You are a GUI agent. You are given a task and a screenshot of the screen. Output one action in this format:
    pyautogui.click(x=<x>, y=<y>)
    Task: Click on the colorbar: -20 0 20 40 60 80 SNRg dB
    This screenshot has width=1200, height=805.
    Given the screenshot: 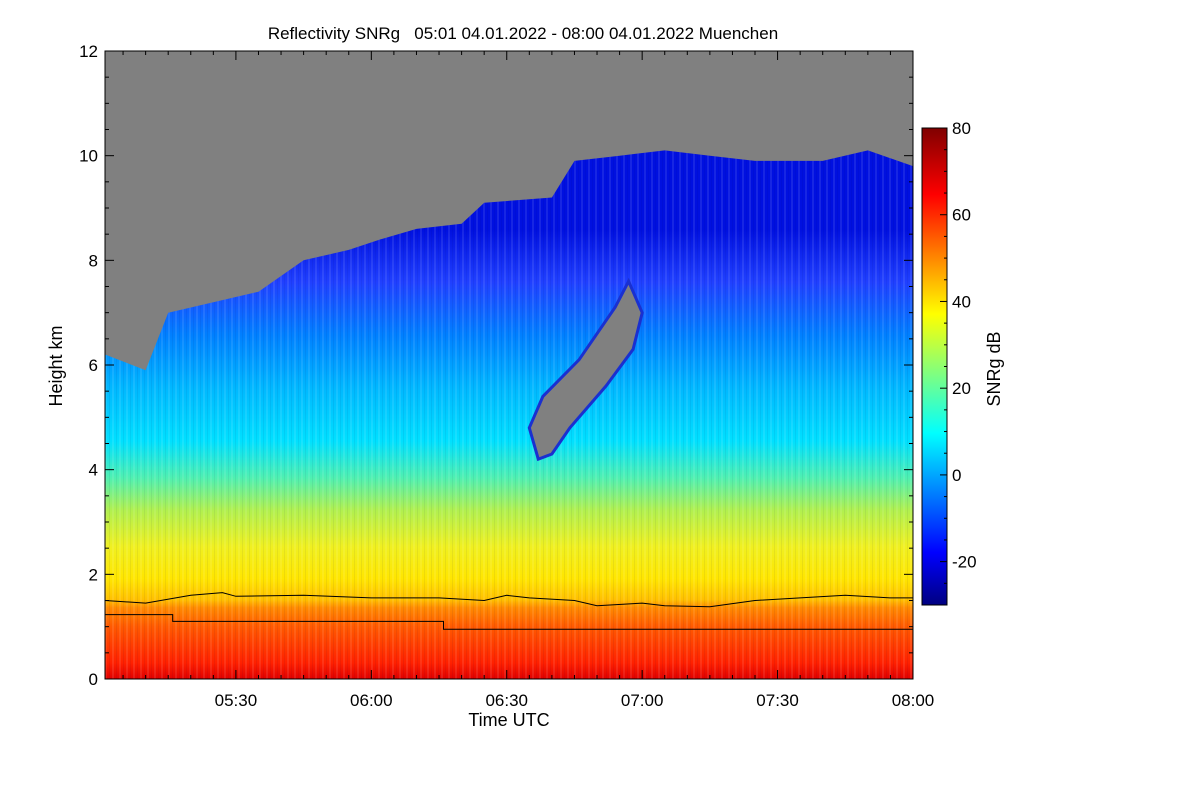 What is the action you would take?
    pyautogui.click(x=962, y=362)
    